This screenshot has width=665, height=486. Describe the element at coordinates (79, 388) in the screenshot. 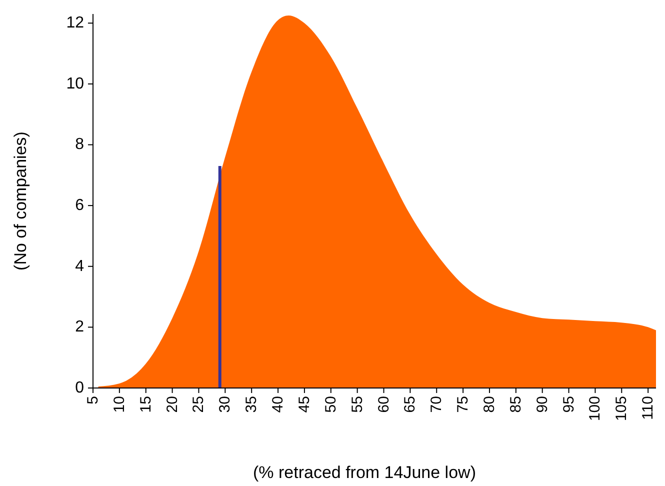

I see `y-tick-label: 0` at that location.